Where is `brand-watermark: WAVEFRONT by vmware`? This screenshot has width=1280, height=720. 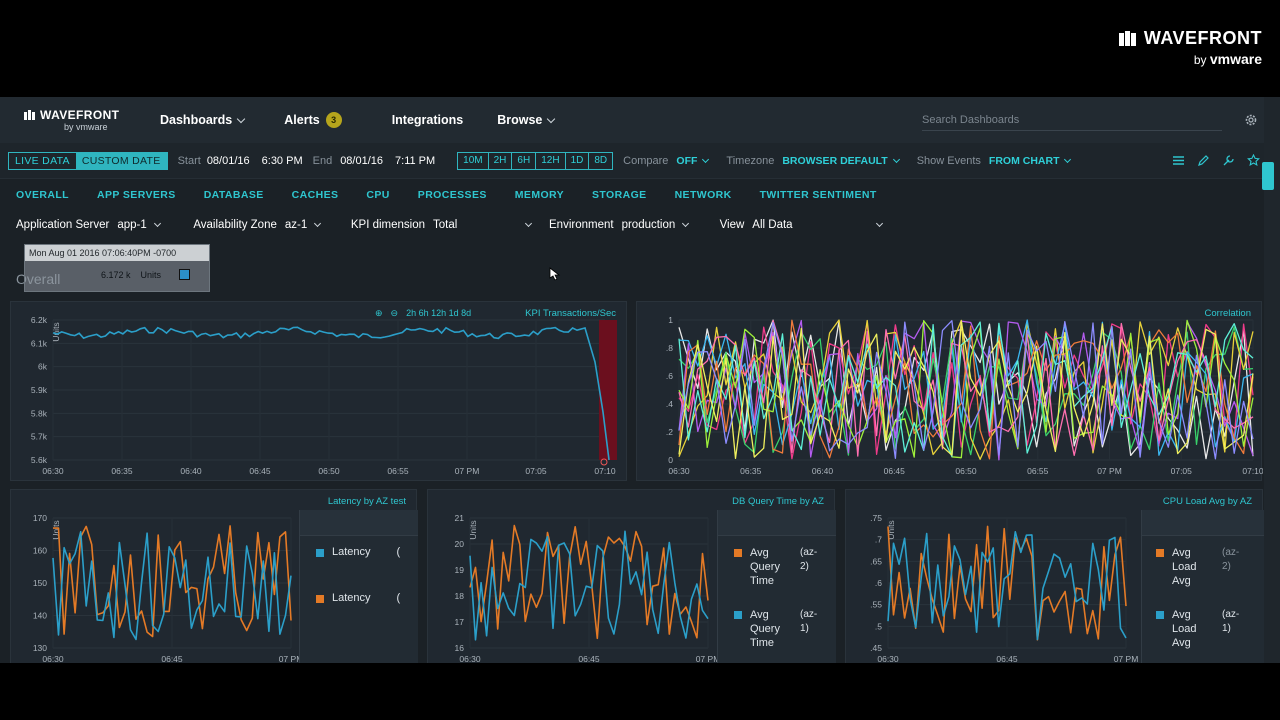
brand-watermark: WAVEFRONT by vmware is located at coordinates (1190, 47).